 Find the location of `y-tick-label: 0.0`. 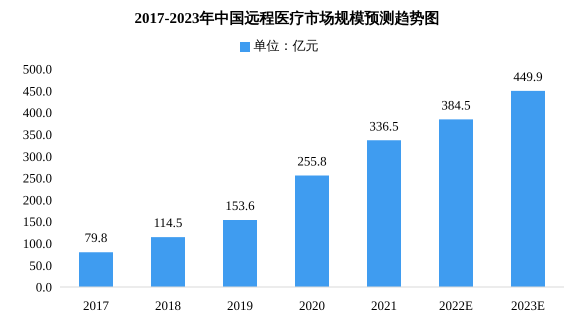

y-tick-label: 0.0 is located at coordinates (44, 287).